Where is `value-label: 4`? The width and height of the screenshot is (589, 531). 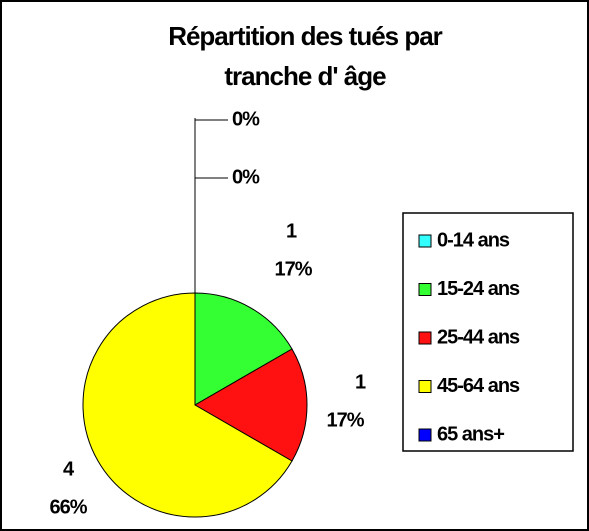 value-label: 4 is located at coordinates (69, 469).